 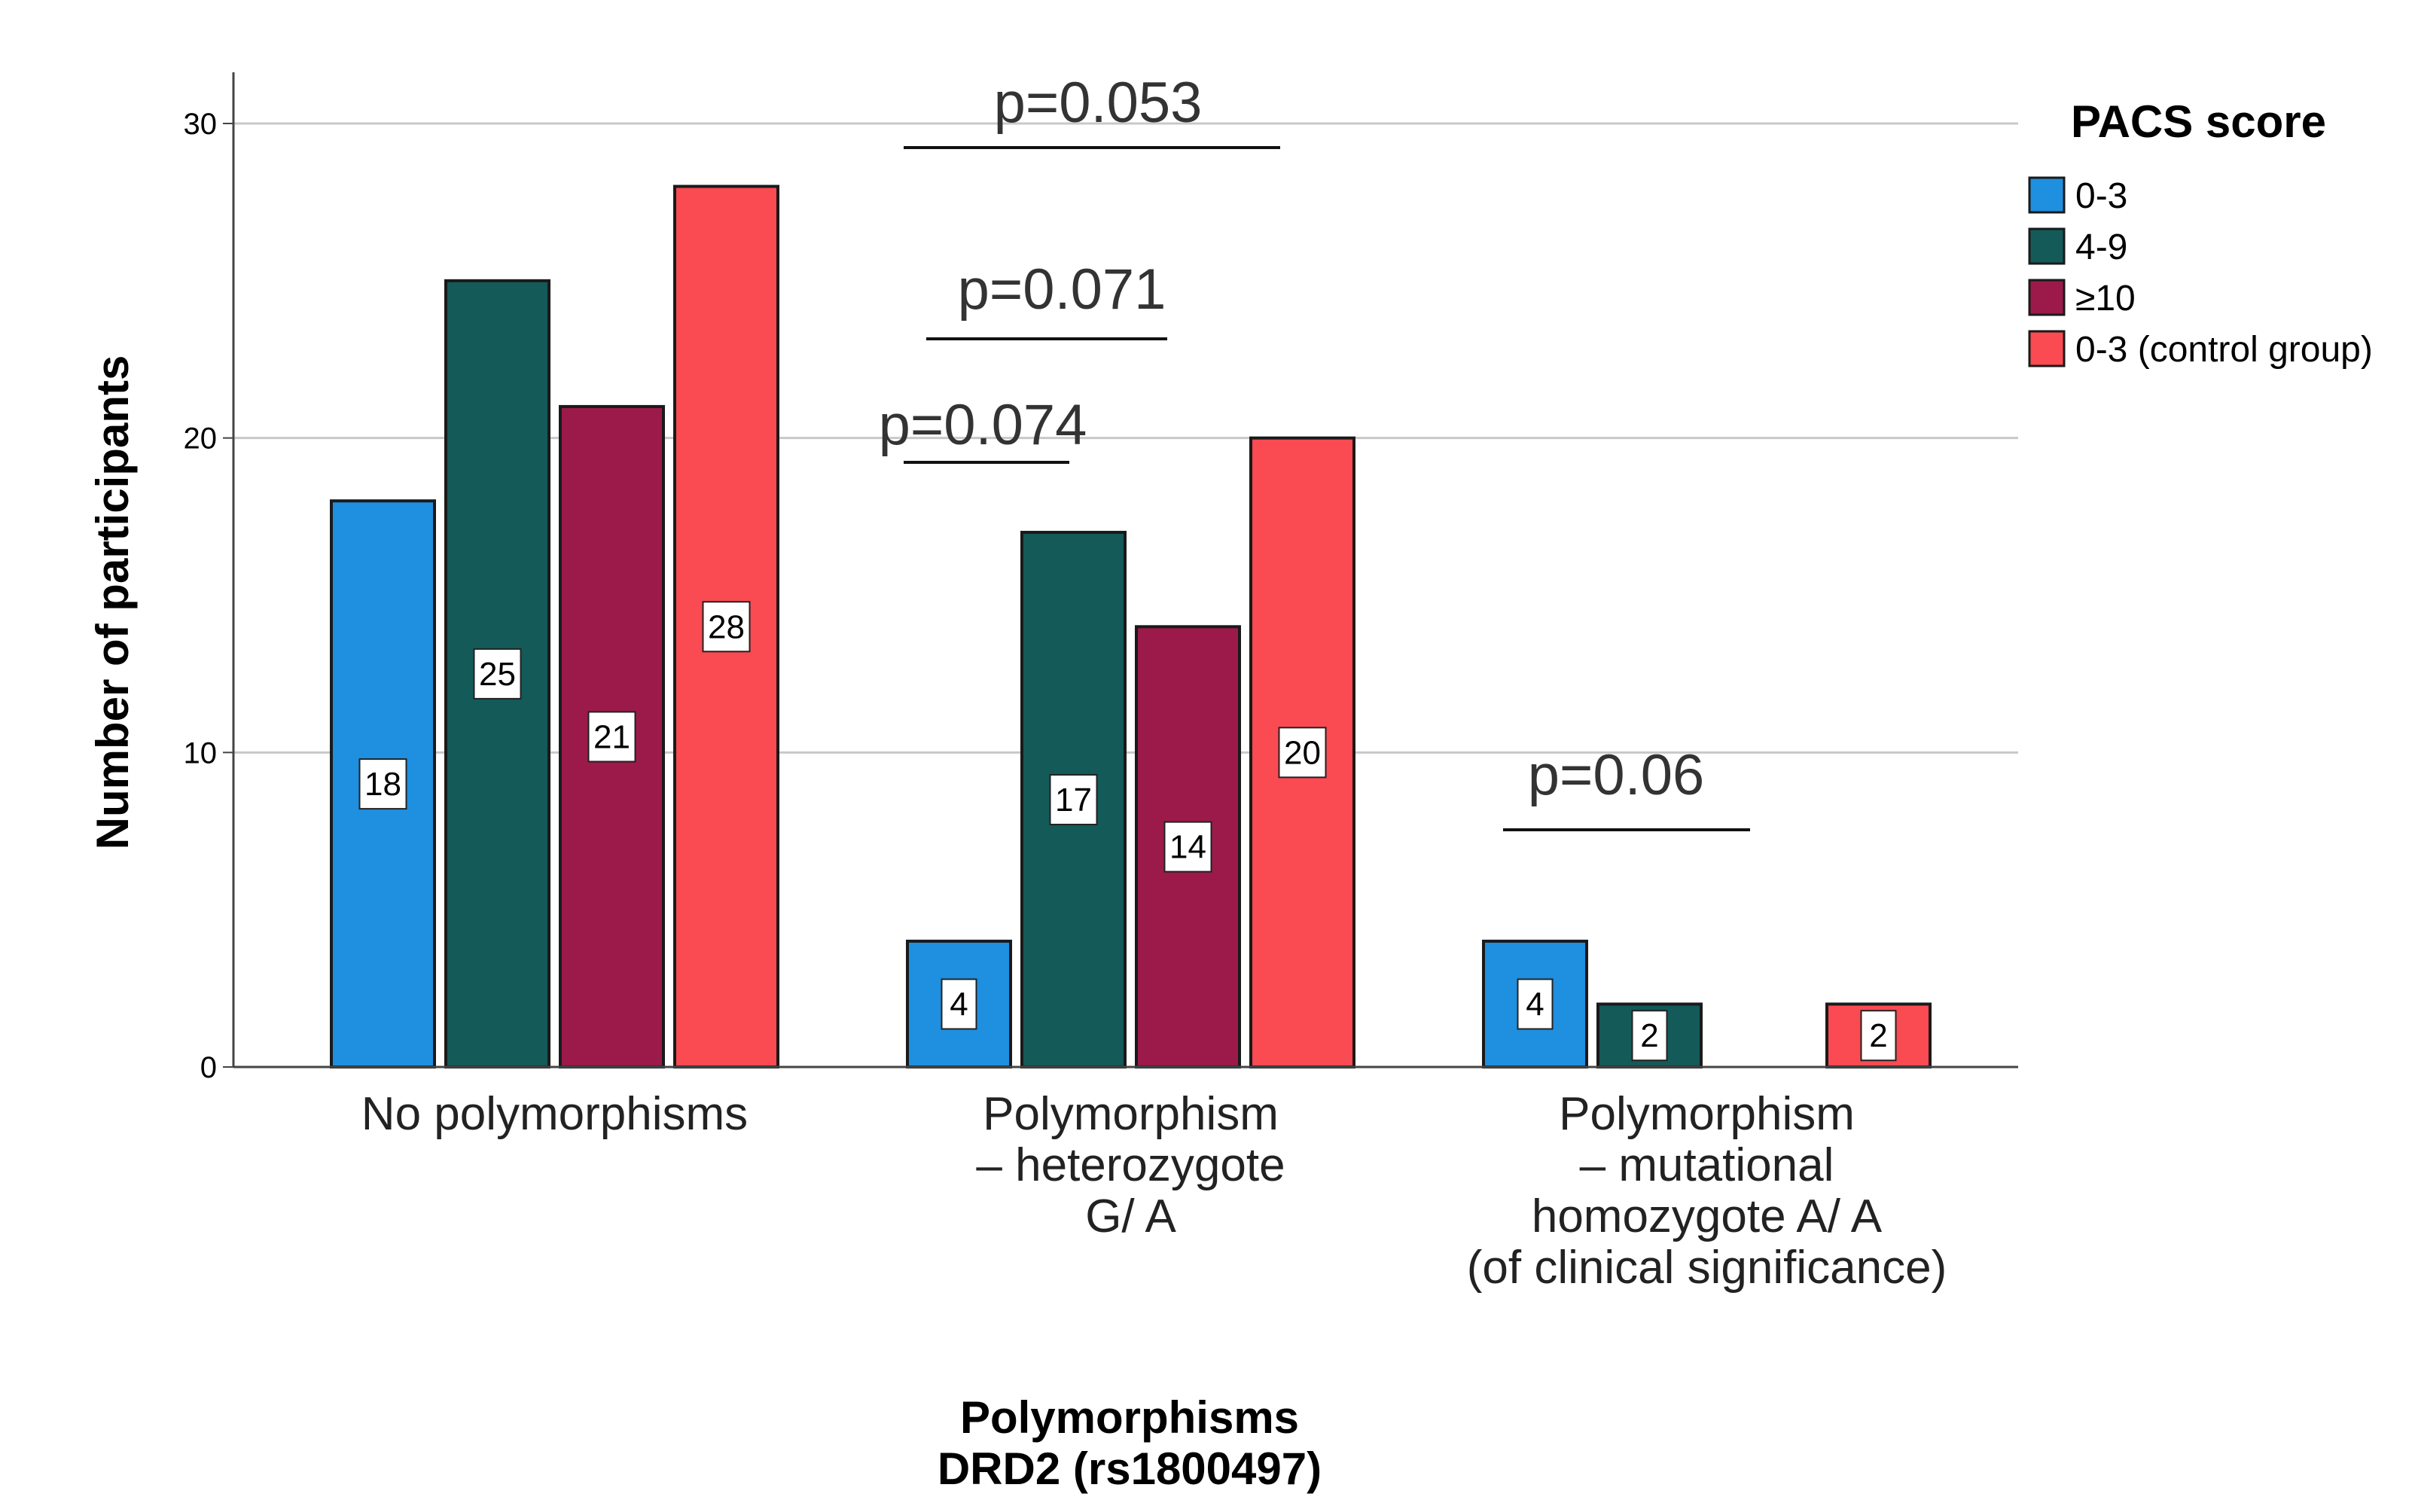 I want to click on data-label: 28, so click(x=727, y=626).